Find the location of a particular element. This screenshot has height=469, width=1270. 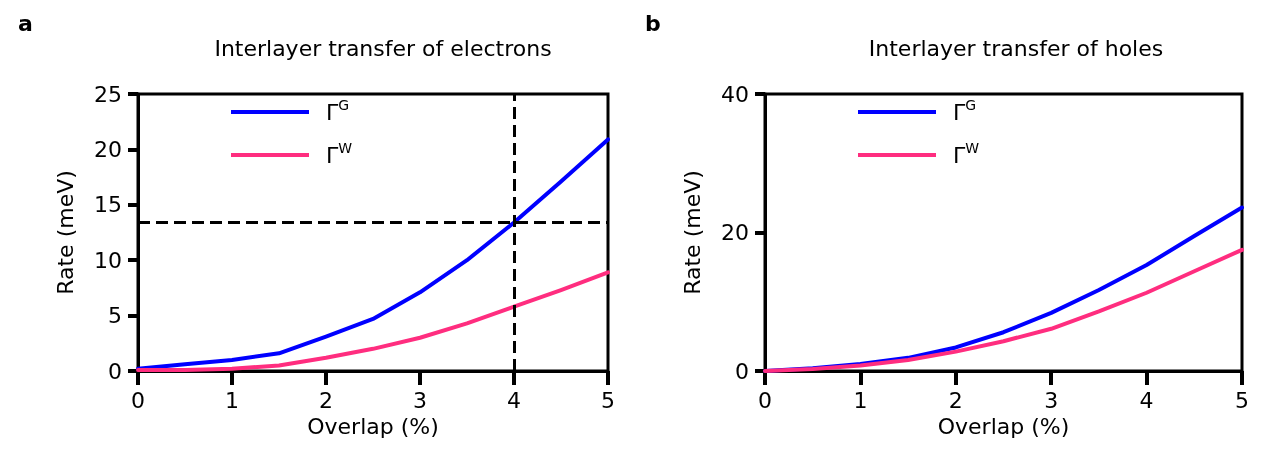

y-tick-label: 25 is located at coordinates (108, 94).